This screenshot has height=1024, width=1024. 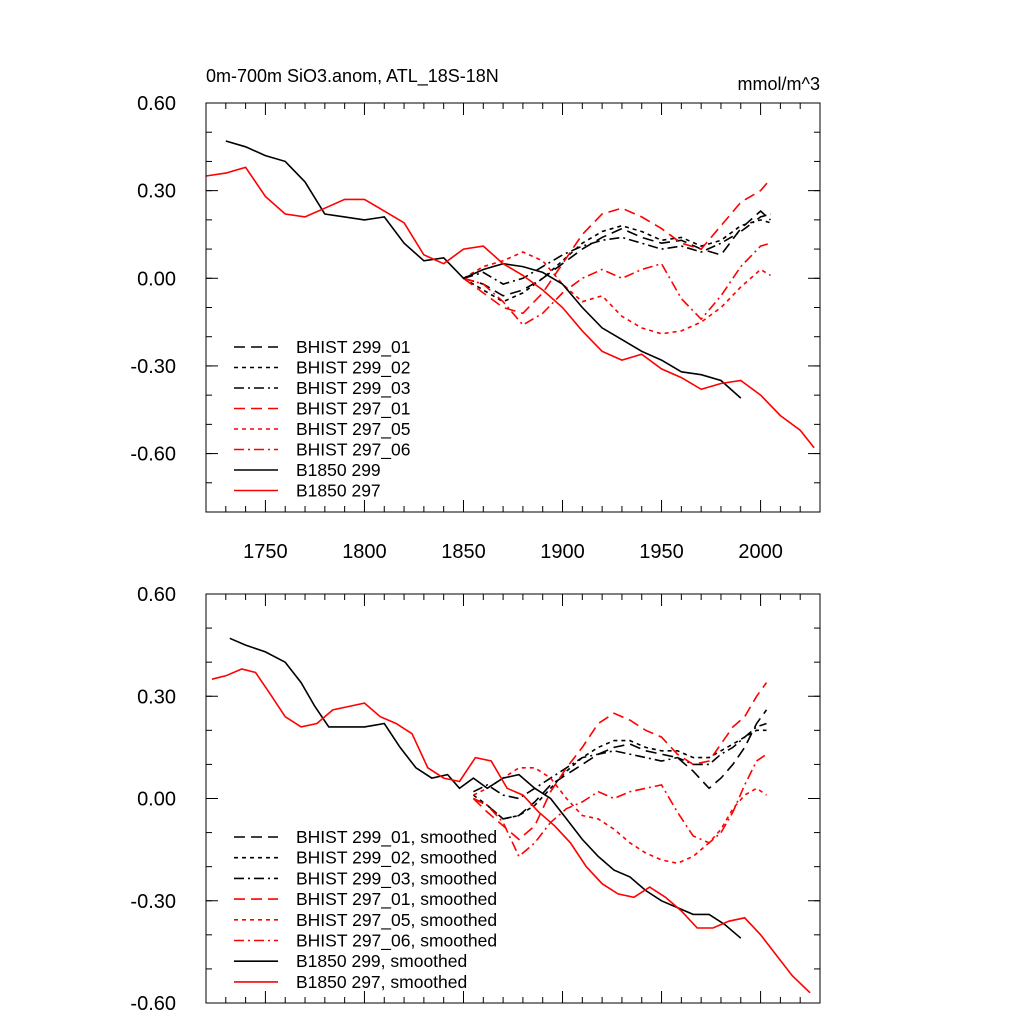 I want to click on legend-label: B1850 299, smoothed, so click(x=381, y=961).